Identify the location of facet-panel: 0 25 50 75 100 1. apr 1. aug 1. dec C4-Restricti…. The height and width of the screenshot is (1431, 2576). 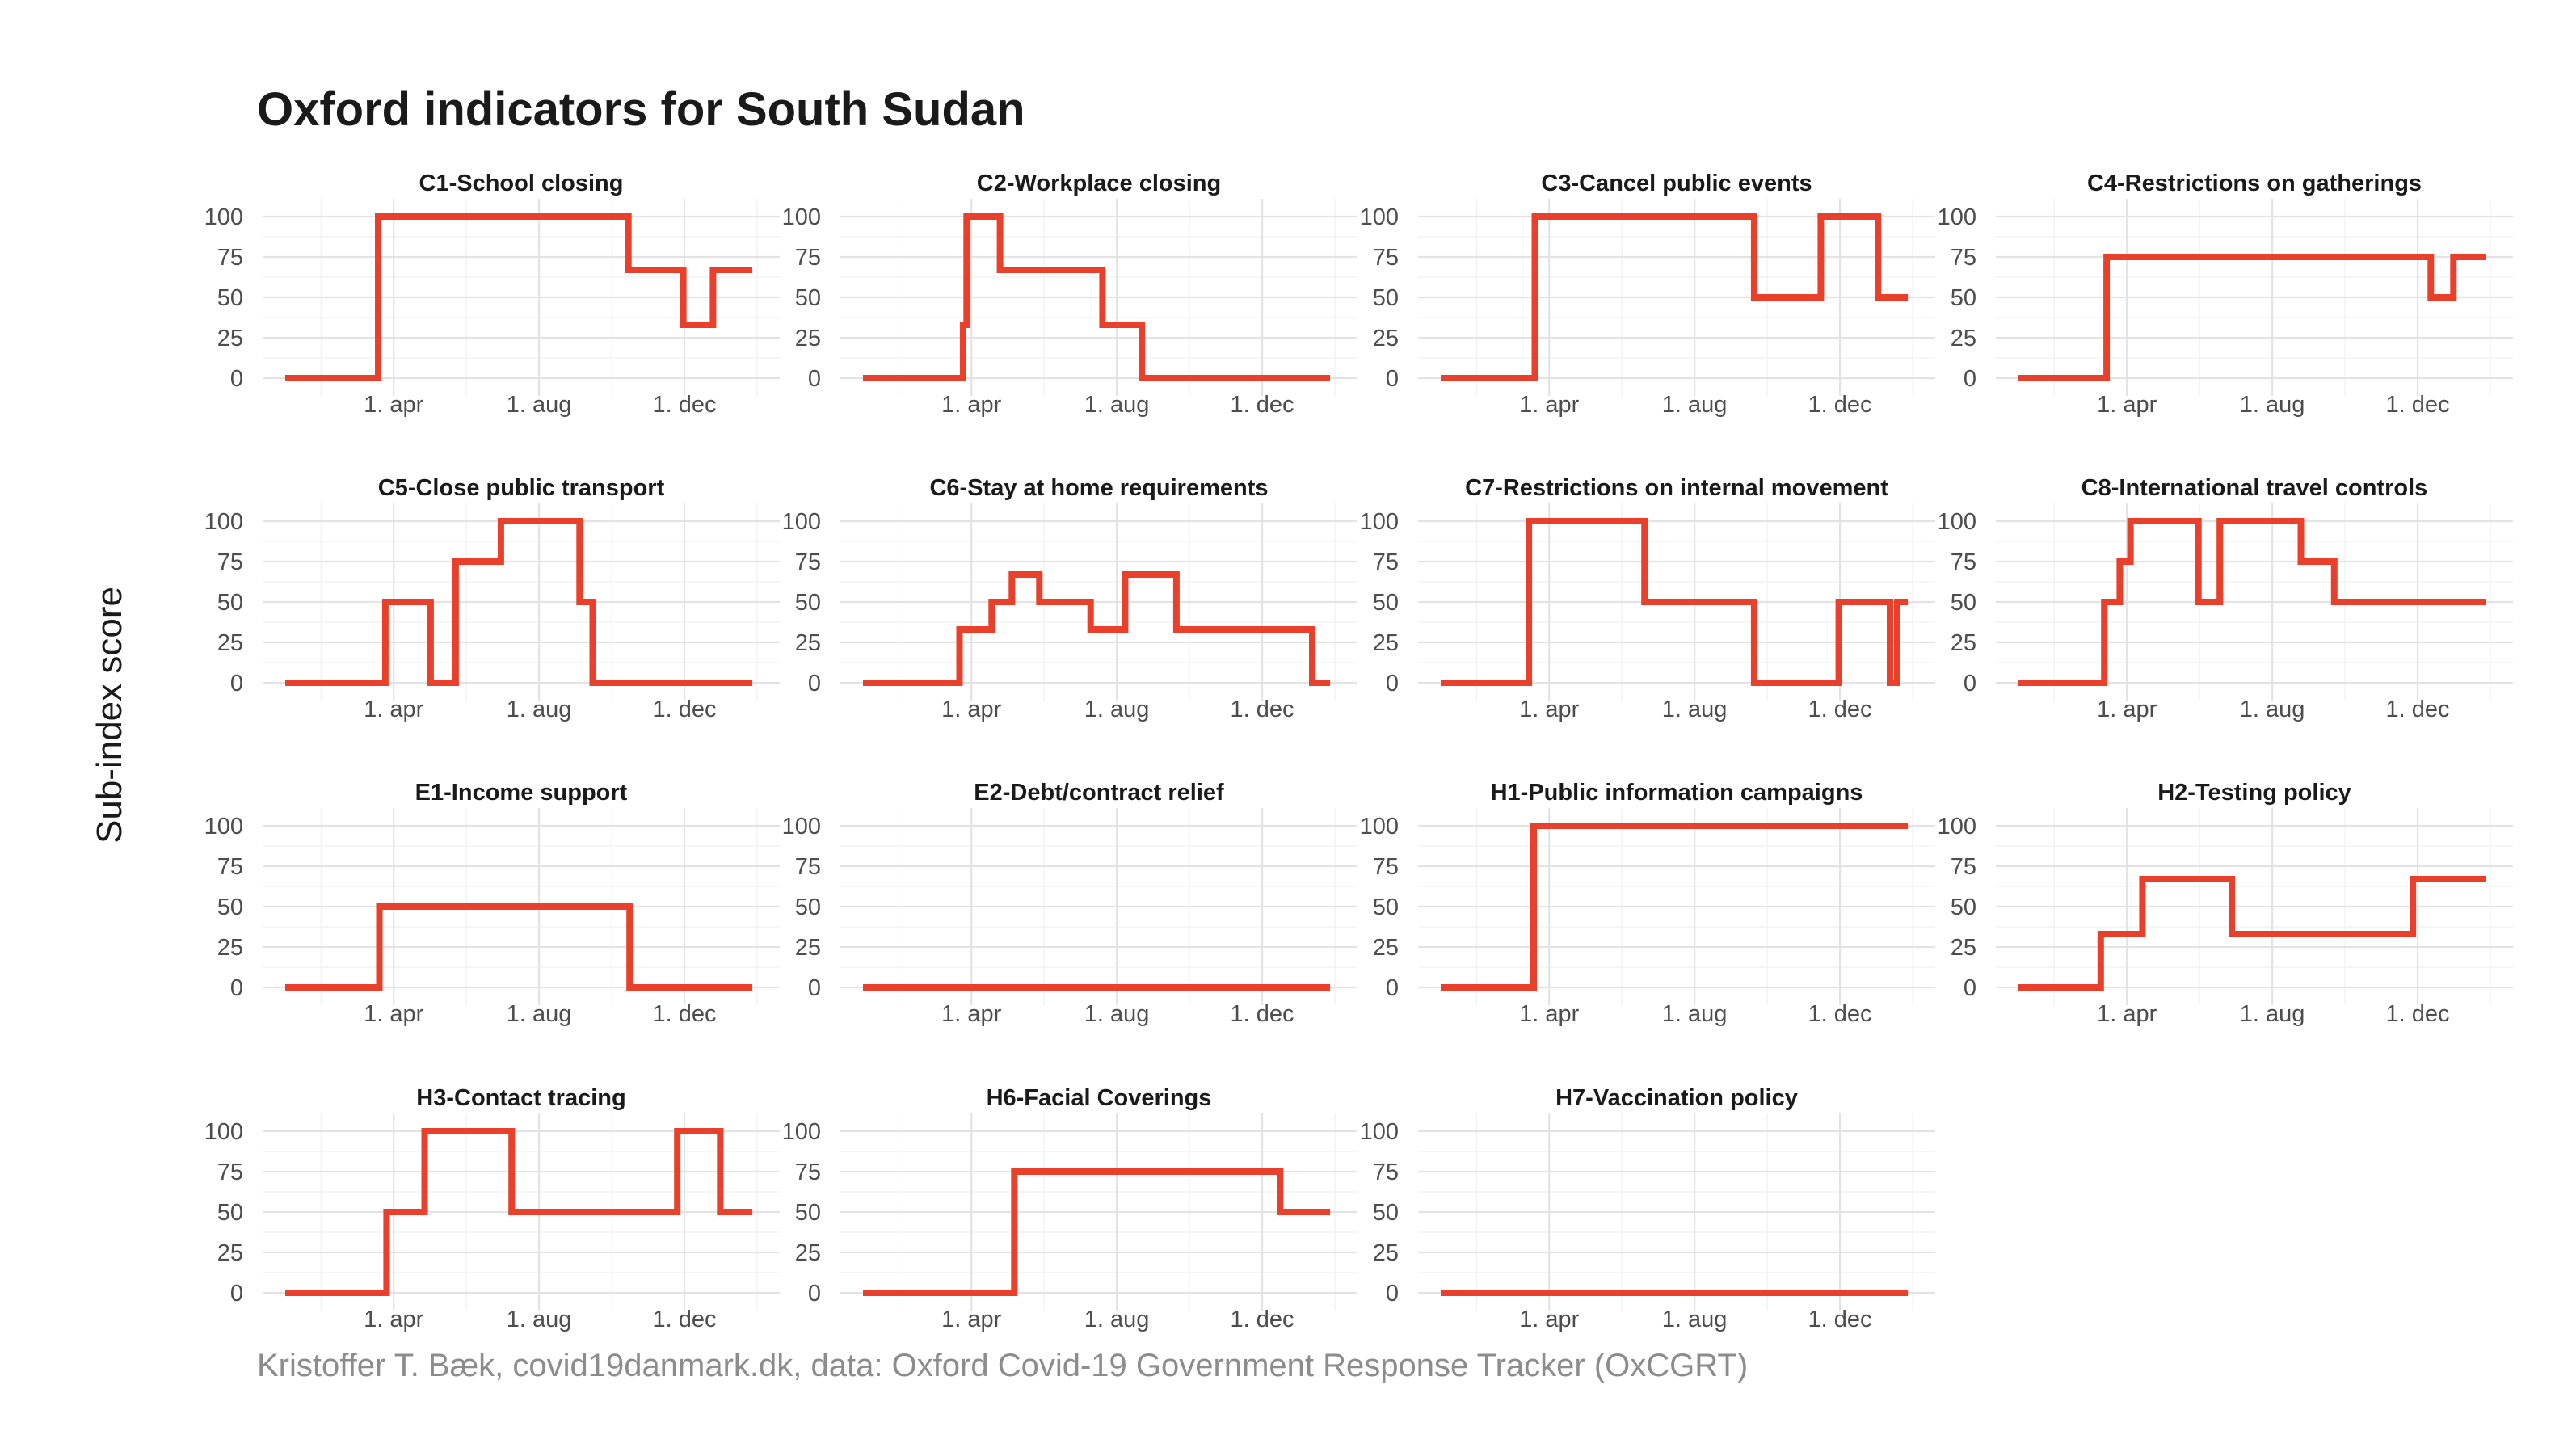
(2225, 294).